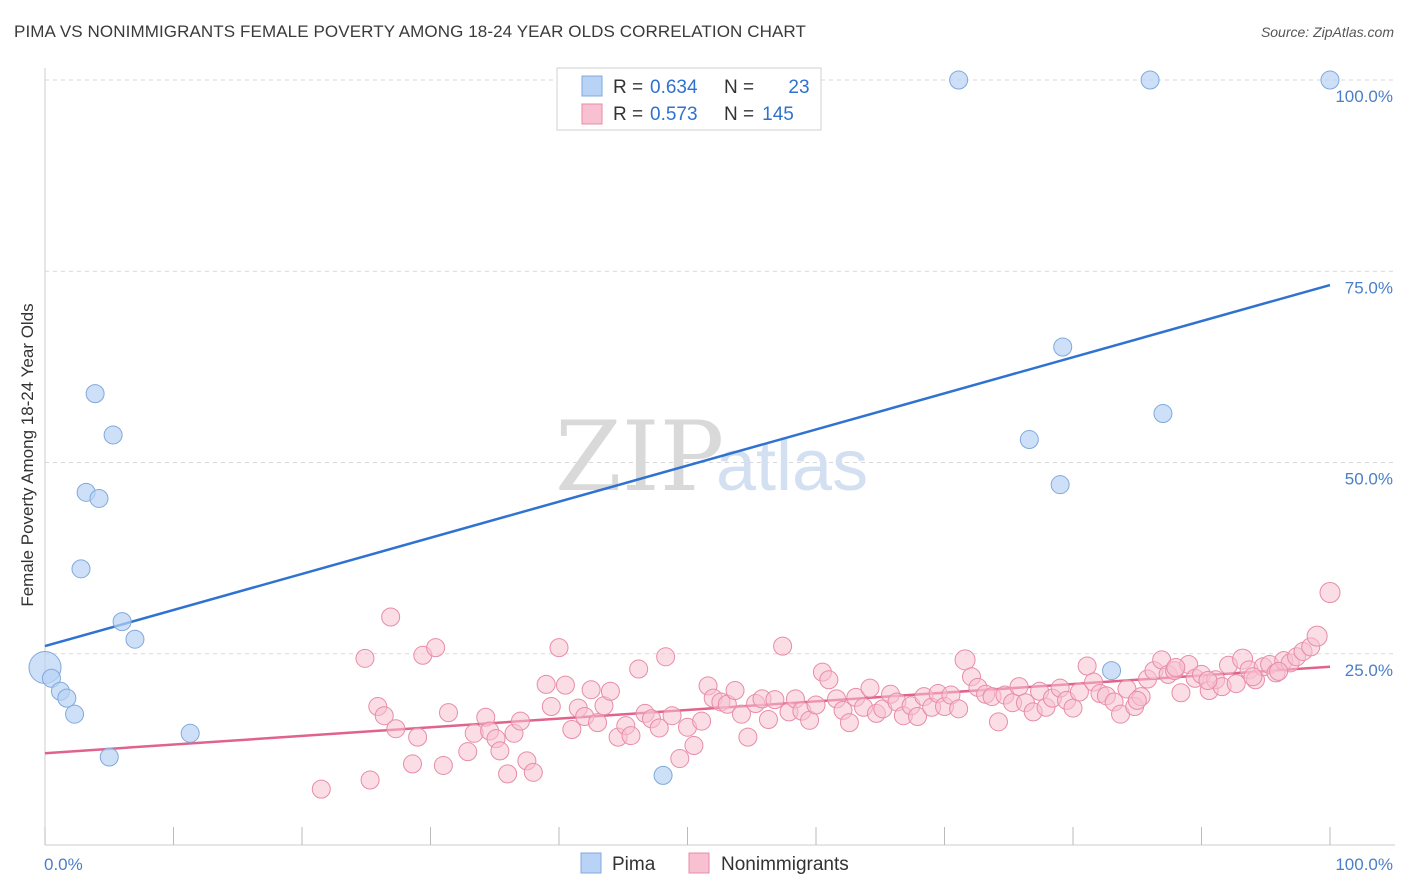 The width and height of the screenshot is (1406, 892). What do you see at coordinates (785, 864) in the screenshot?
I see `bottom-legend-nonimmigrants-label: Nonimmigrants` at bounding box center [785, 864].